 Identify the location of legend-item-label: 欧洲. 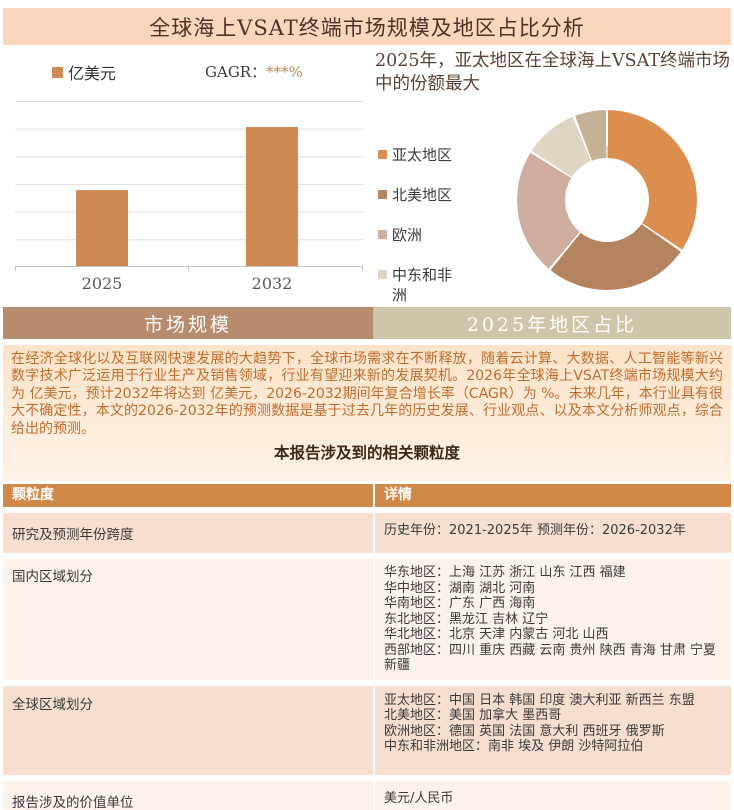
(407, 235).